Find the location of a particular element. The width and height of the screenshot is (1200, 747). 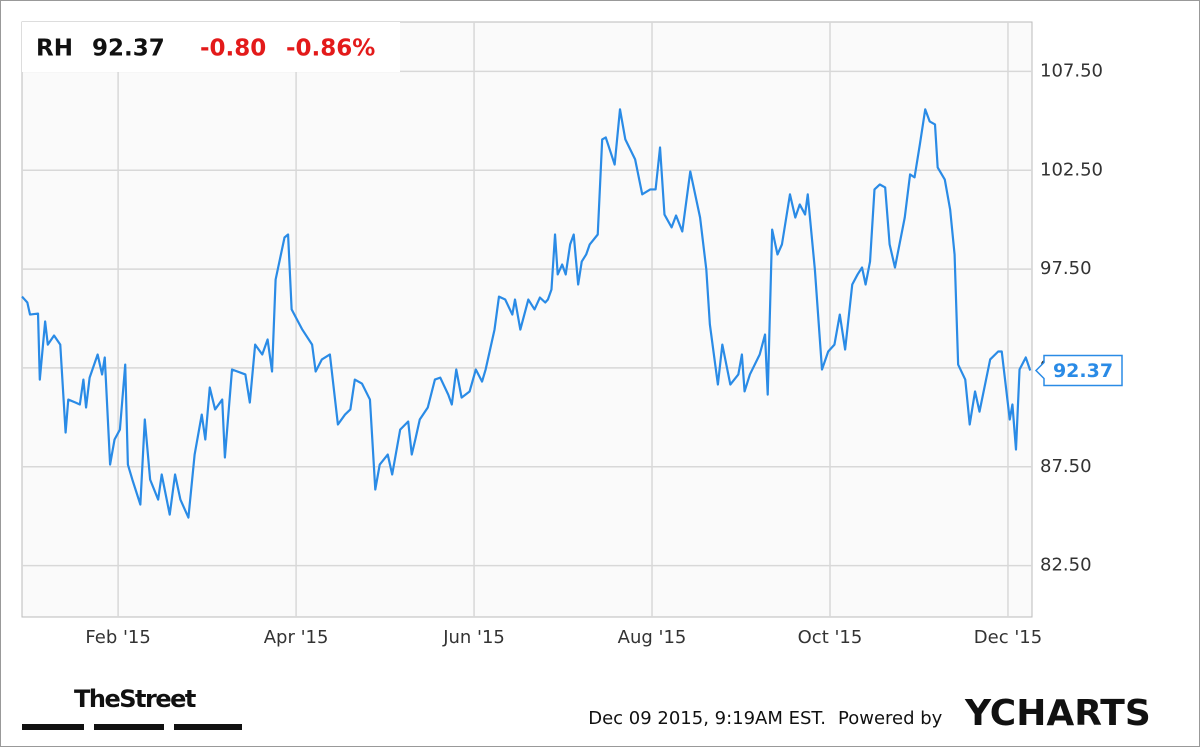

y-tick-label: 107.50 is located at coordinates (1071, 70).